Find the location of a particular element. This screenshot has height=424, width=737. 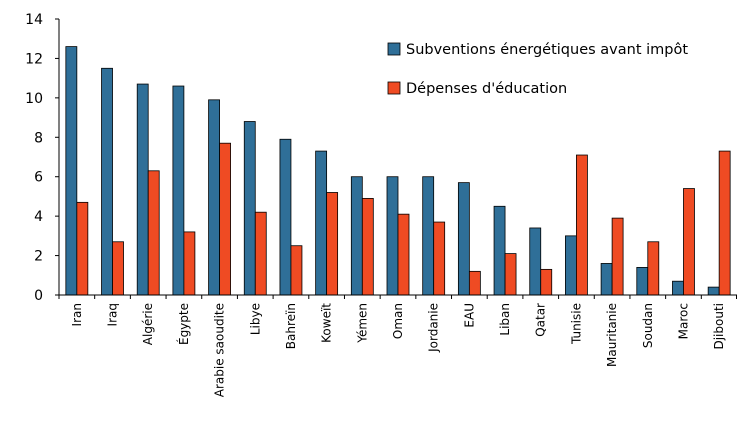

x-tick-label: Oman is located at coordinates (398, 321).